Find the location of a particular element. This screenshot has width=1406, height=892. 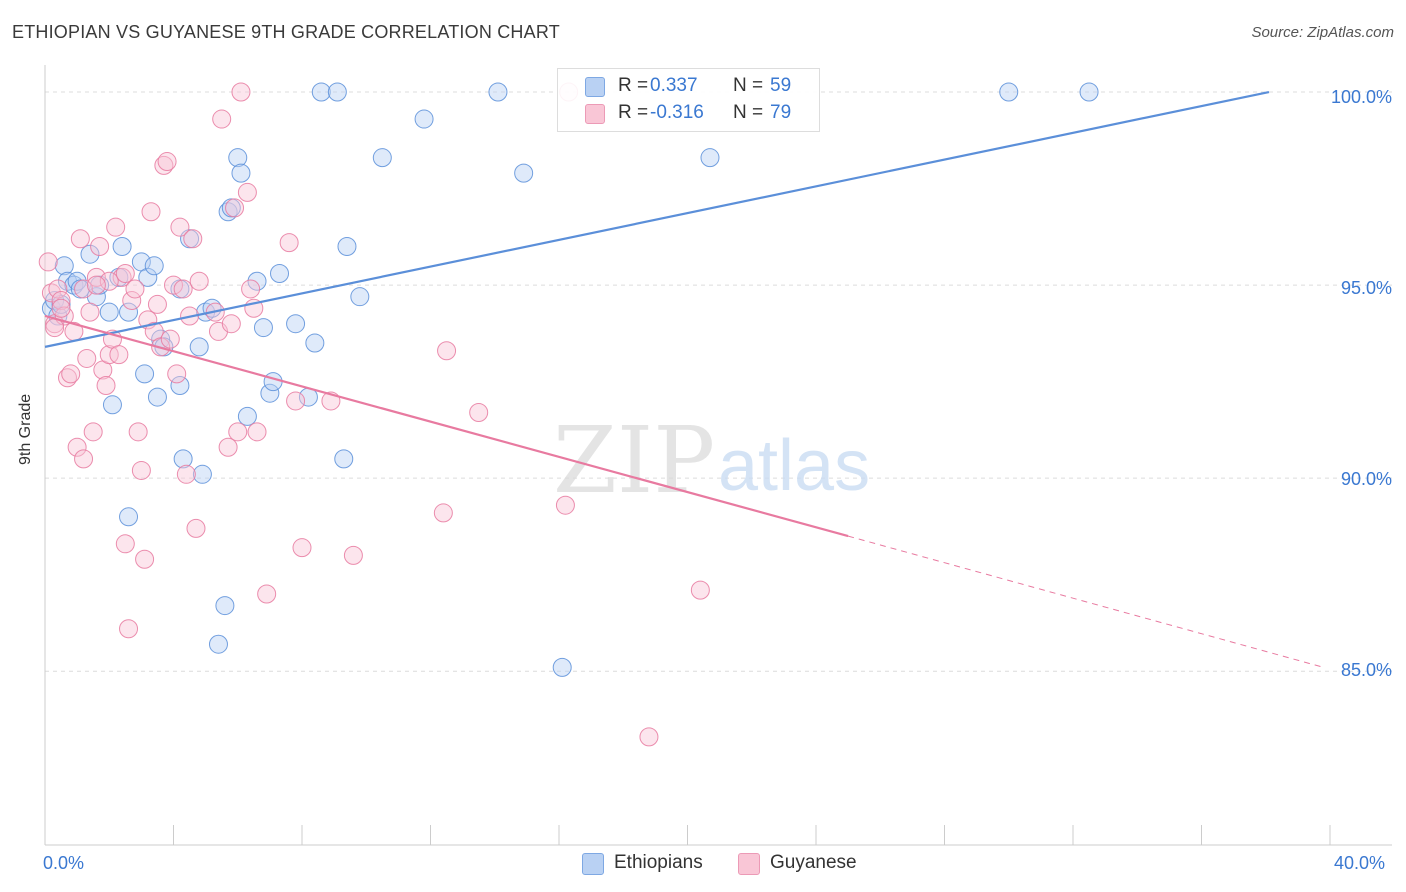

legend-n-value: 59 is located at coordinates (781, 85).